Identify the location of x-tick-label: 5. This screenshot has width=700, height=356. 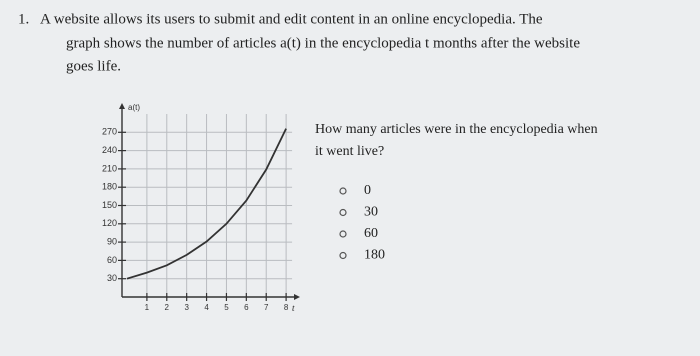
(226, 307).